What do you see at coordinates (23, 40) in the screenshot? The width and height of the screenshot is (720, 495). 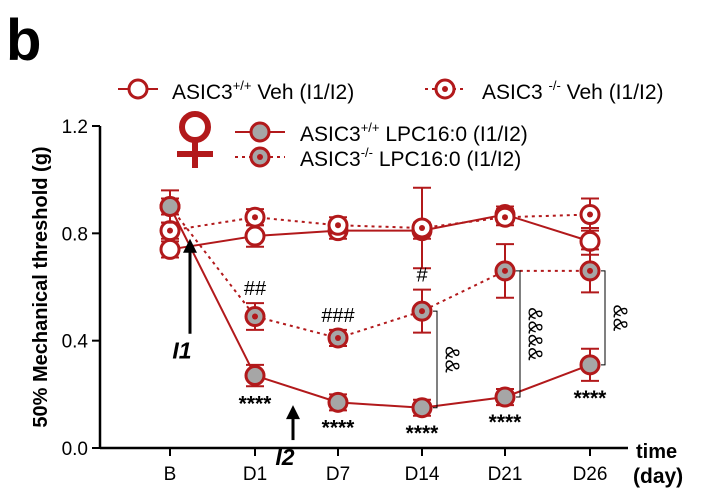 I see `panel-letter: b` at bounding box center [23, 40].